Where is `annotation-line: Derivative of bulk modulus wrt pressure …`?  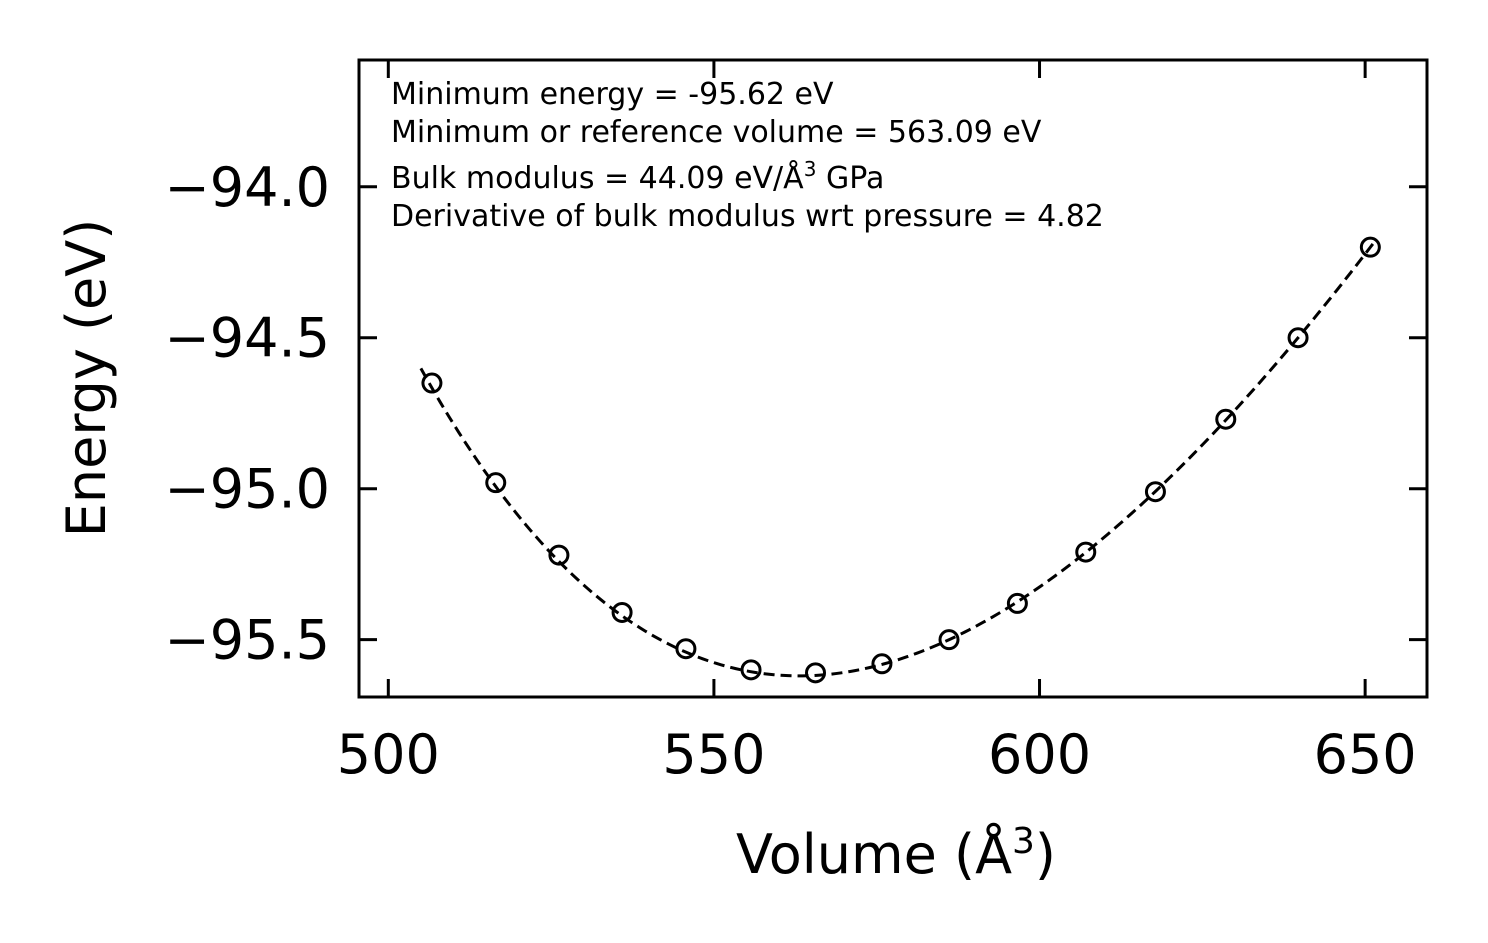
annotation-line: Derivative of bulk modulus wrt pressure … is located at coordinates (747, 216).